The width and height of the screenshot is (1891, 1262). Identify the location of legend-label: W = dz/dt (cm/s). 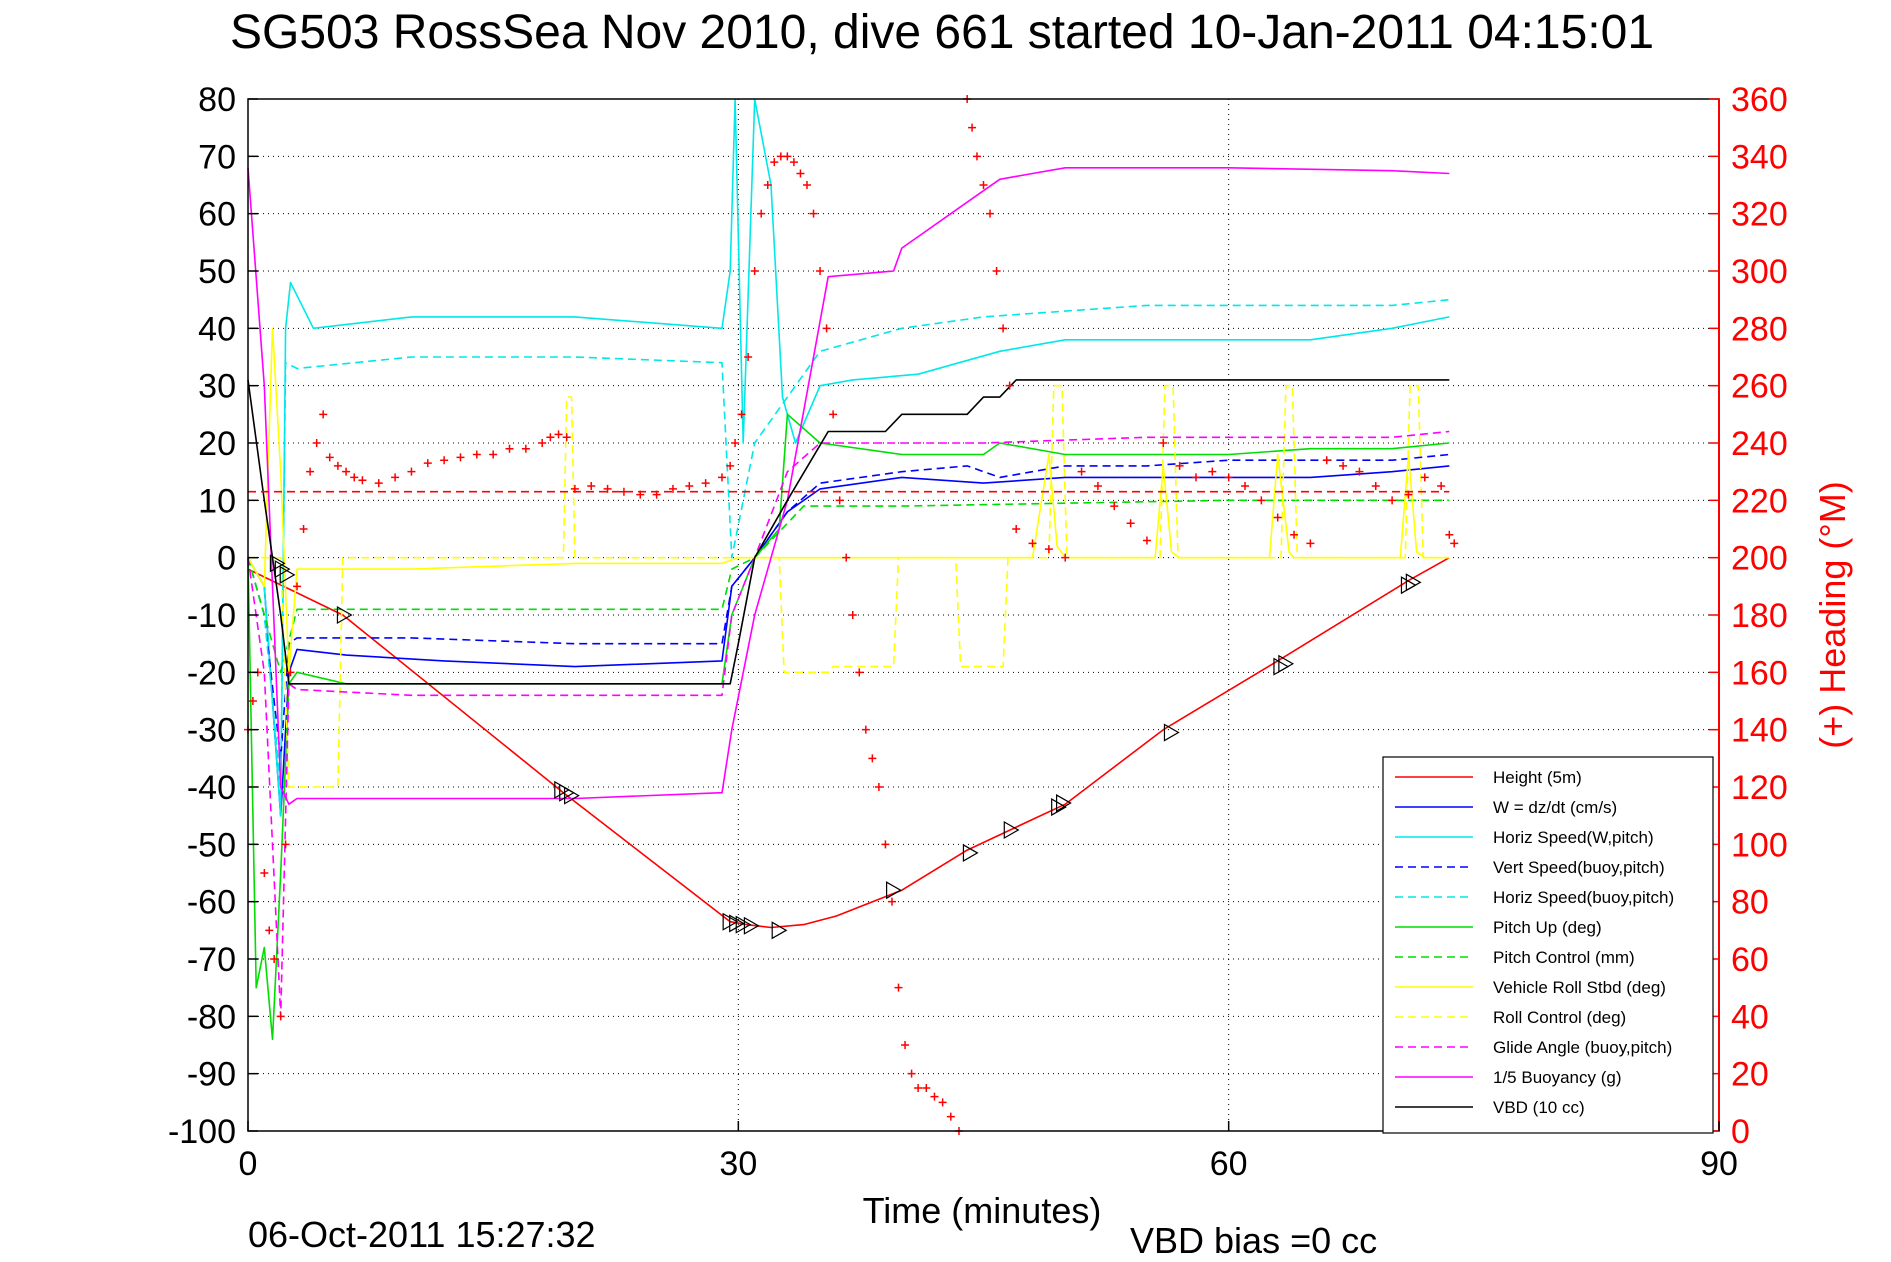
(1555, 807).